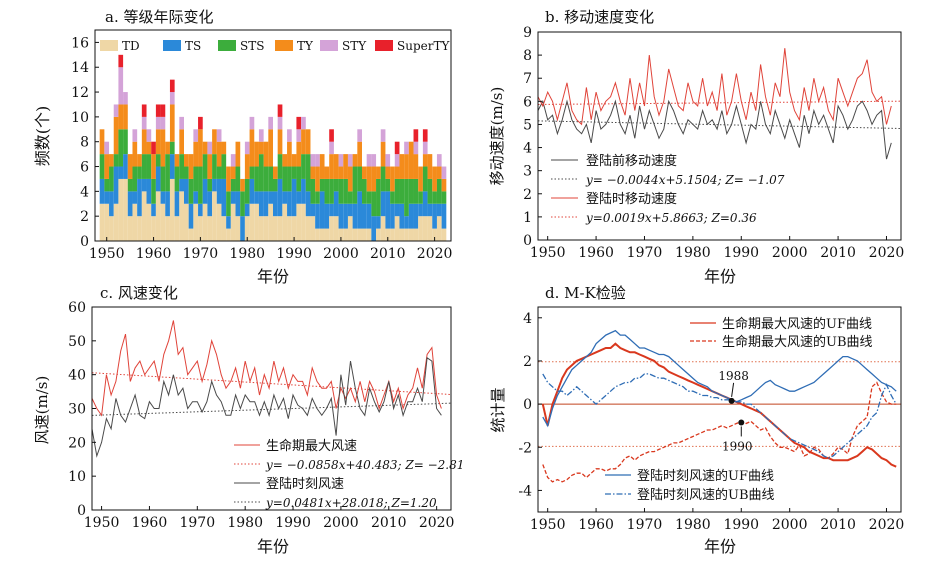  What do you see at coordinates (355, 160) in the screenshot?
I see `bar-TY-2003` at bounding box center [355, 160].